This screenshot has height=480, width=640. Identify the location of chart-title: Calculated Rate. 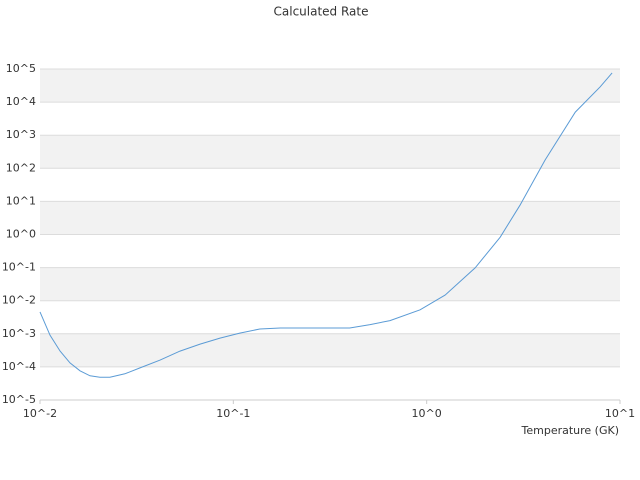
(321, 12).